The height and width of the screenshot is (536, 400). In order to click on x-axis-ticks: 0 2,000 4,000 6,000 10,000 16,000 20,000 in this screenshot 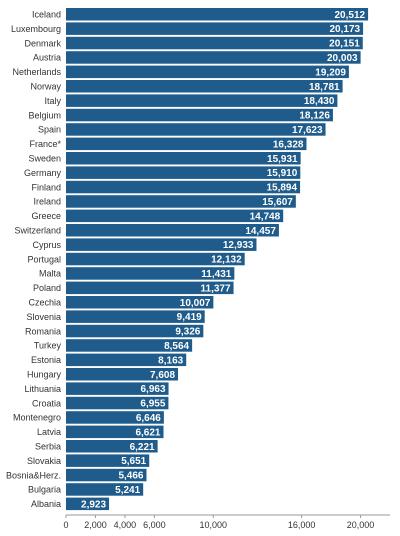, I will do `click(218, 522)`.